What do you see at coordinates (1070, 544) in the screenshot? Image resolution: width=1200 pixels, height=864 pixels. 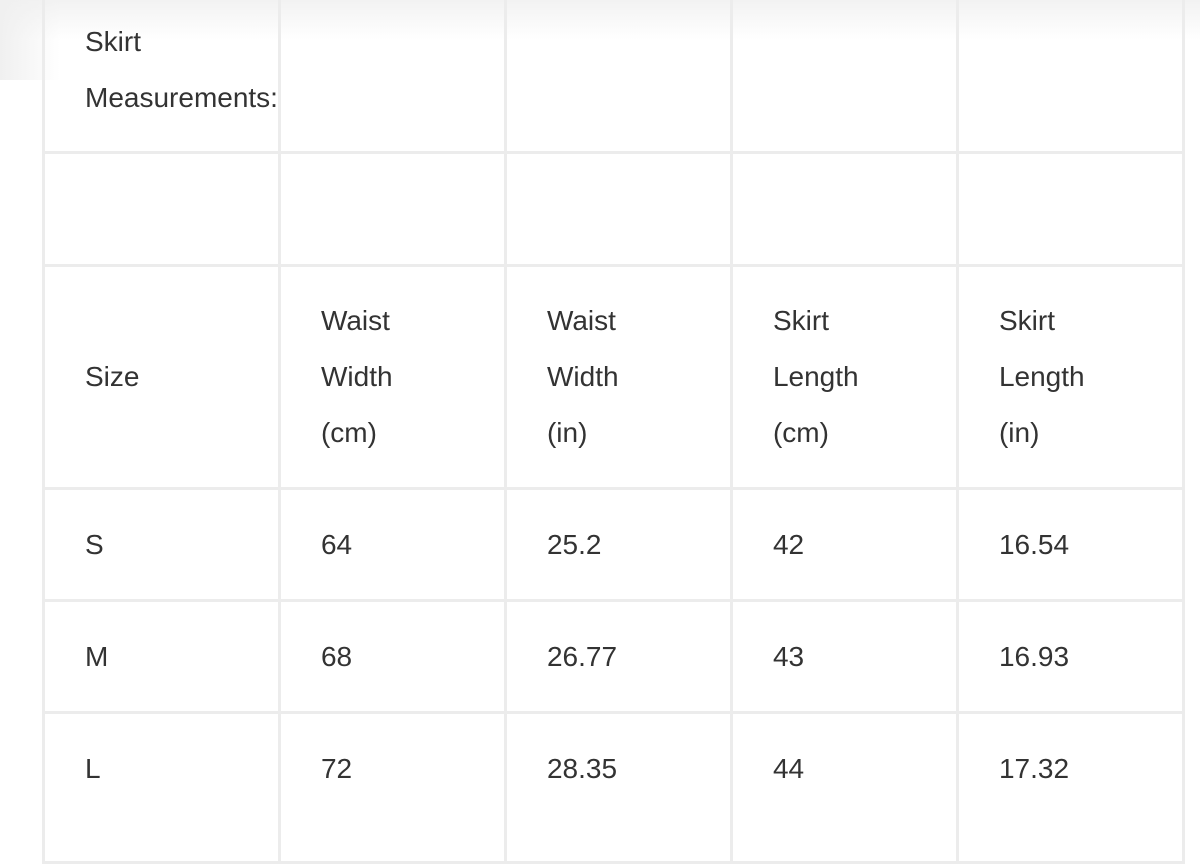 I see `value-cell: 16.54` at bounding box center [1070, 544].